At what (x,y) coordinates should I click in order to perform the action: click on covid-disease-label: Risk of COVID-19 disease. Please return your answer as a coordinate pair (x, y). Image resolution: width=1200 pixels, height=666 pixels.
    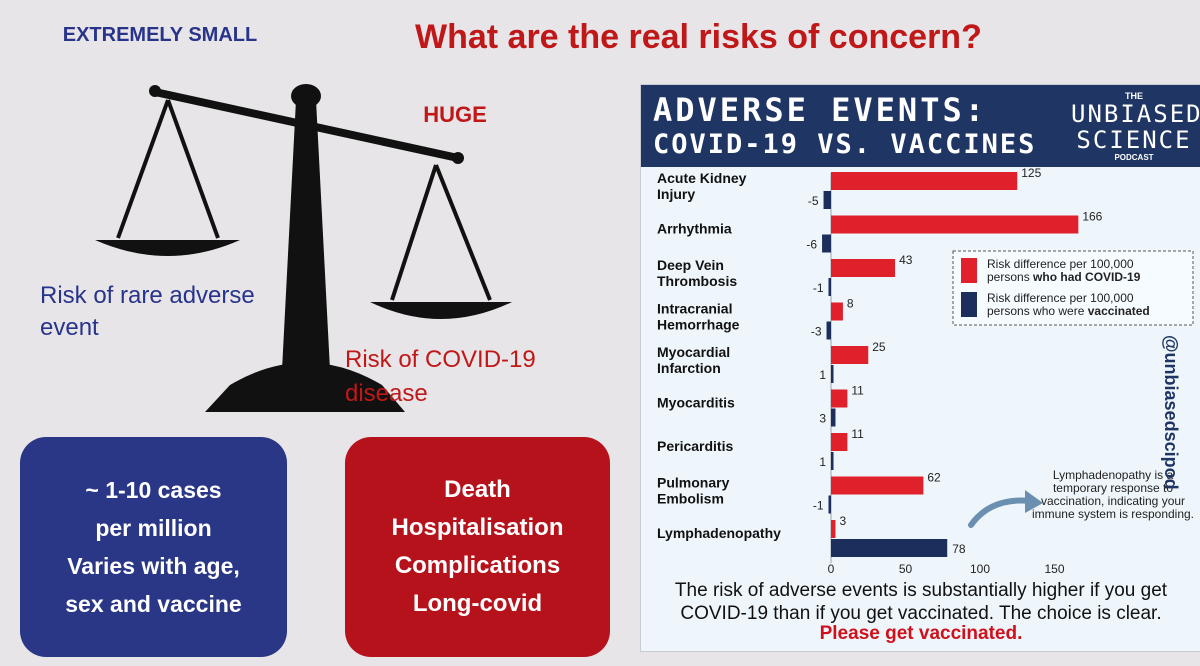
    Looking at the image, I should click on (440, 376).